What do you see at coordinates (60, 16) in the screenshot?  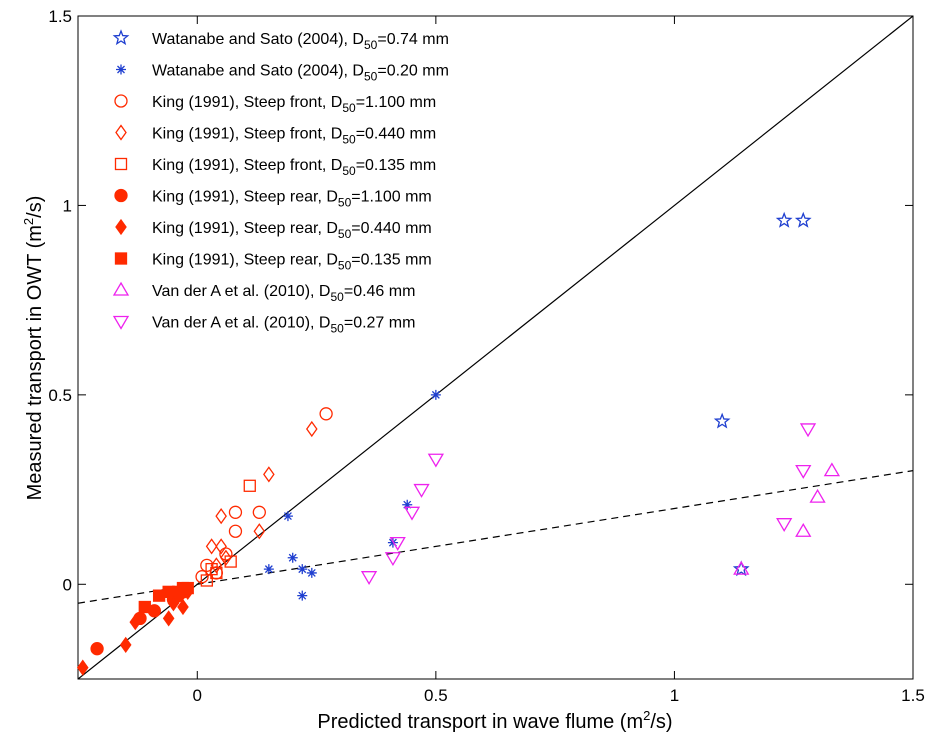 I see `y-tick-label: 1.5` at bounding box center [60, 16].